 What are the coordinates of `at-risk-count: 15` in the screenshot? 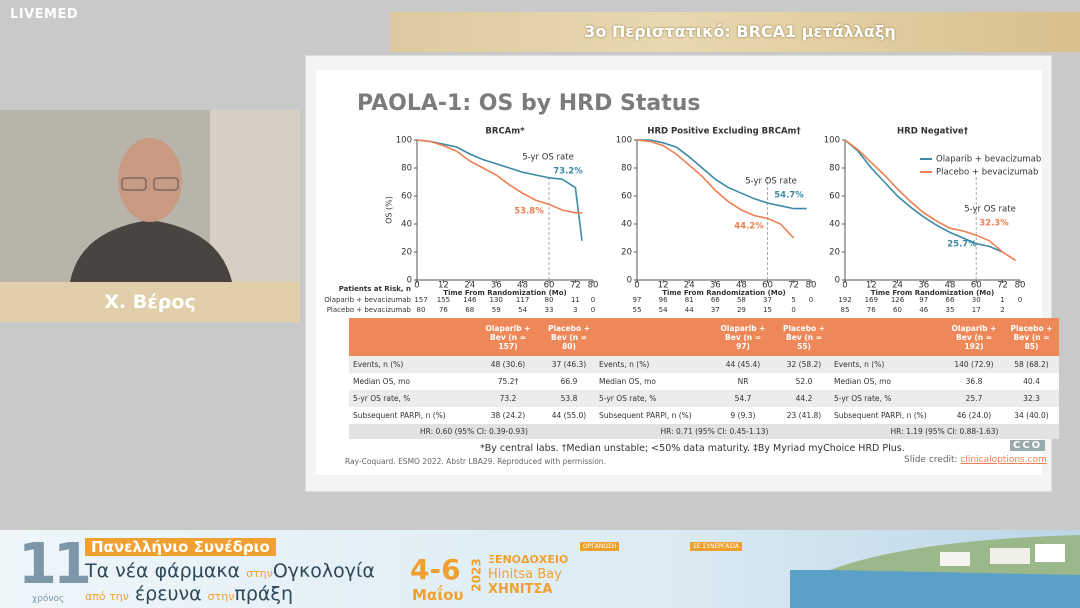 It's located at (767, 310).